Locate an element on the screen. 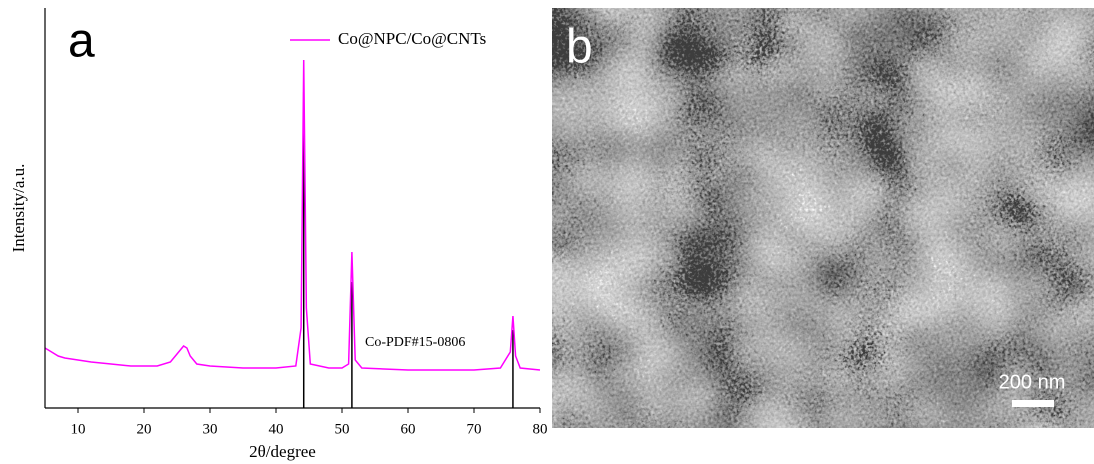 The width and height of the screenshot is (1094, 464). y-axis-label: Intensity/a.u. is located at coordinates (18, 208).